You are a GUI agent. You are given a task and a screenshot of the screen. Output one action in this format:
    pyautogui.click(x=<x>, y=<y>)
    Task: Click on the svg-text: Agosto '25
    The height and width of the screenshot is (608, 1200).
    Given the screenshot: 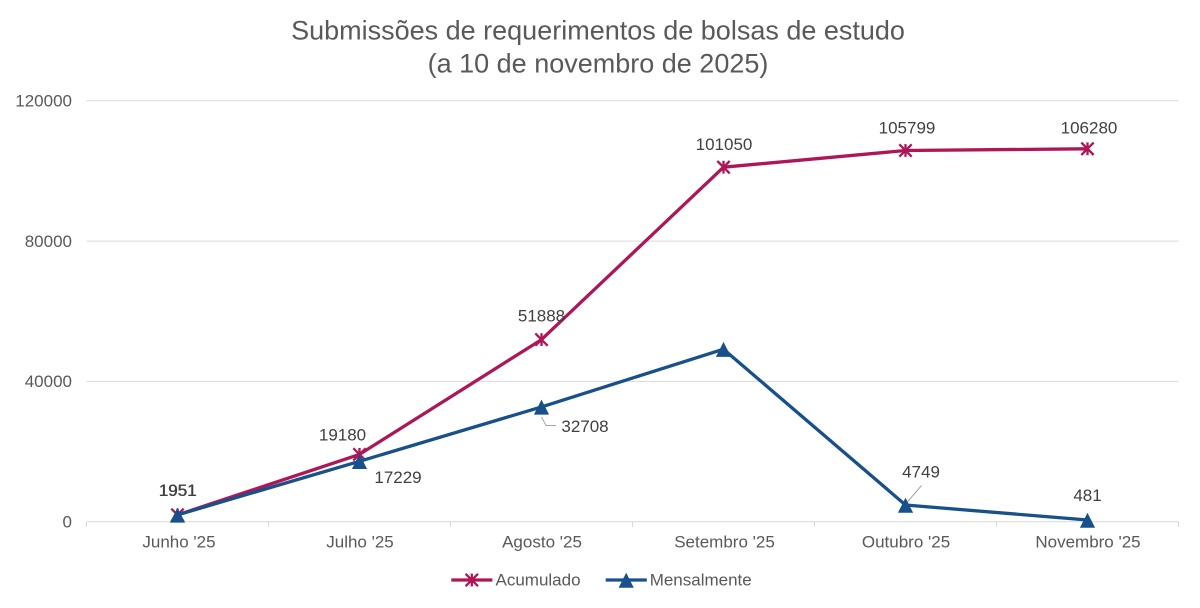 What is the action you would take?
    pyautogui.click(x=542, y=541)
    